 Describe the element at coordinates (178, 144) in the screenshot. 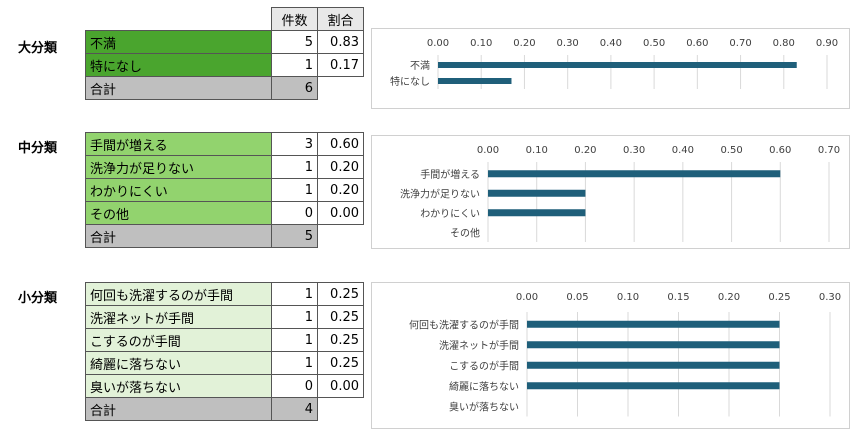

I see `category-name-cell: 手間が増える` at that location.